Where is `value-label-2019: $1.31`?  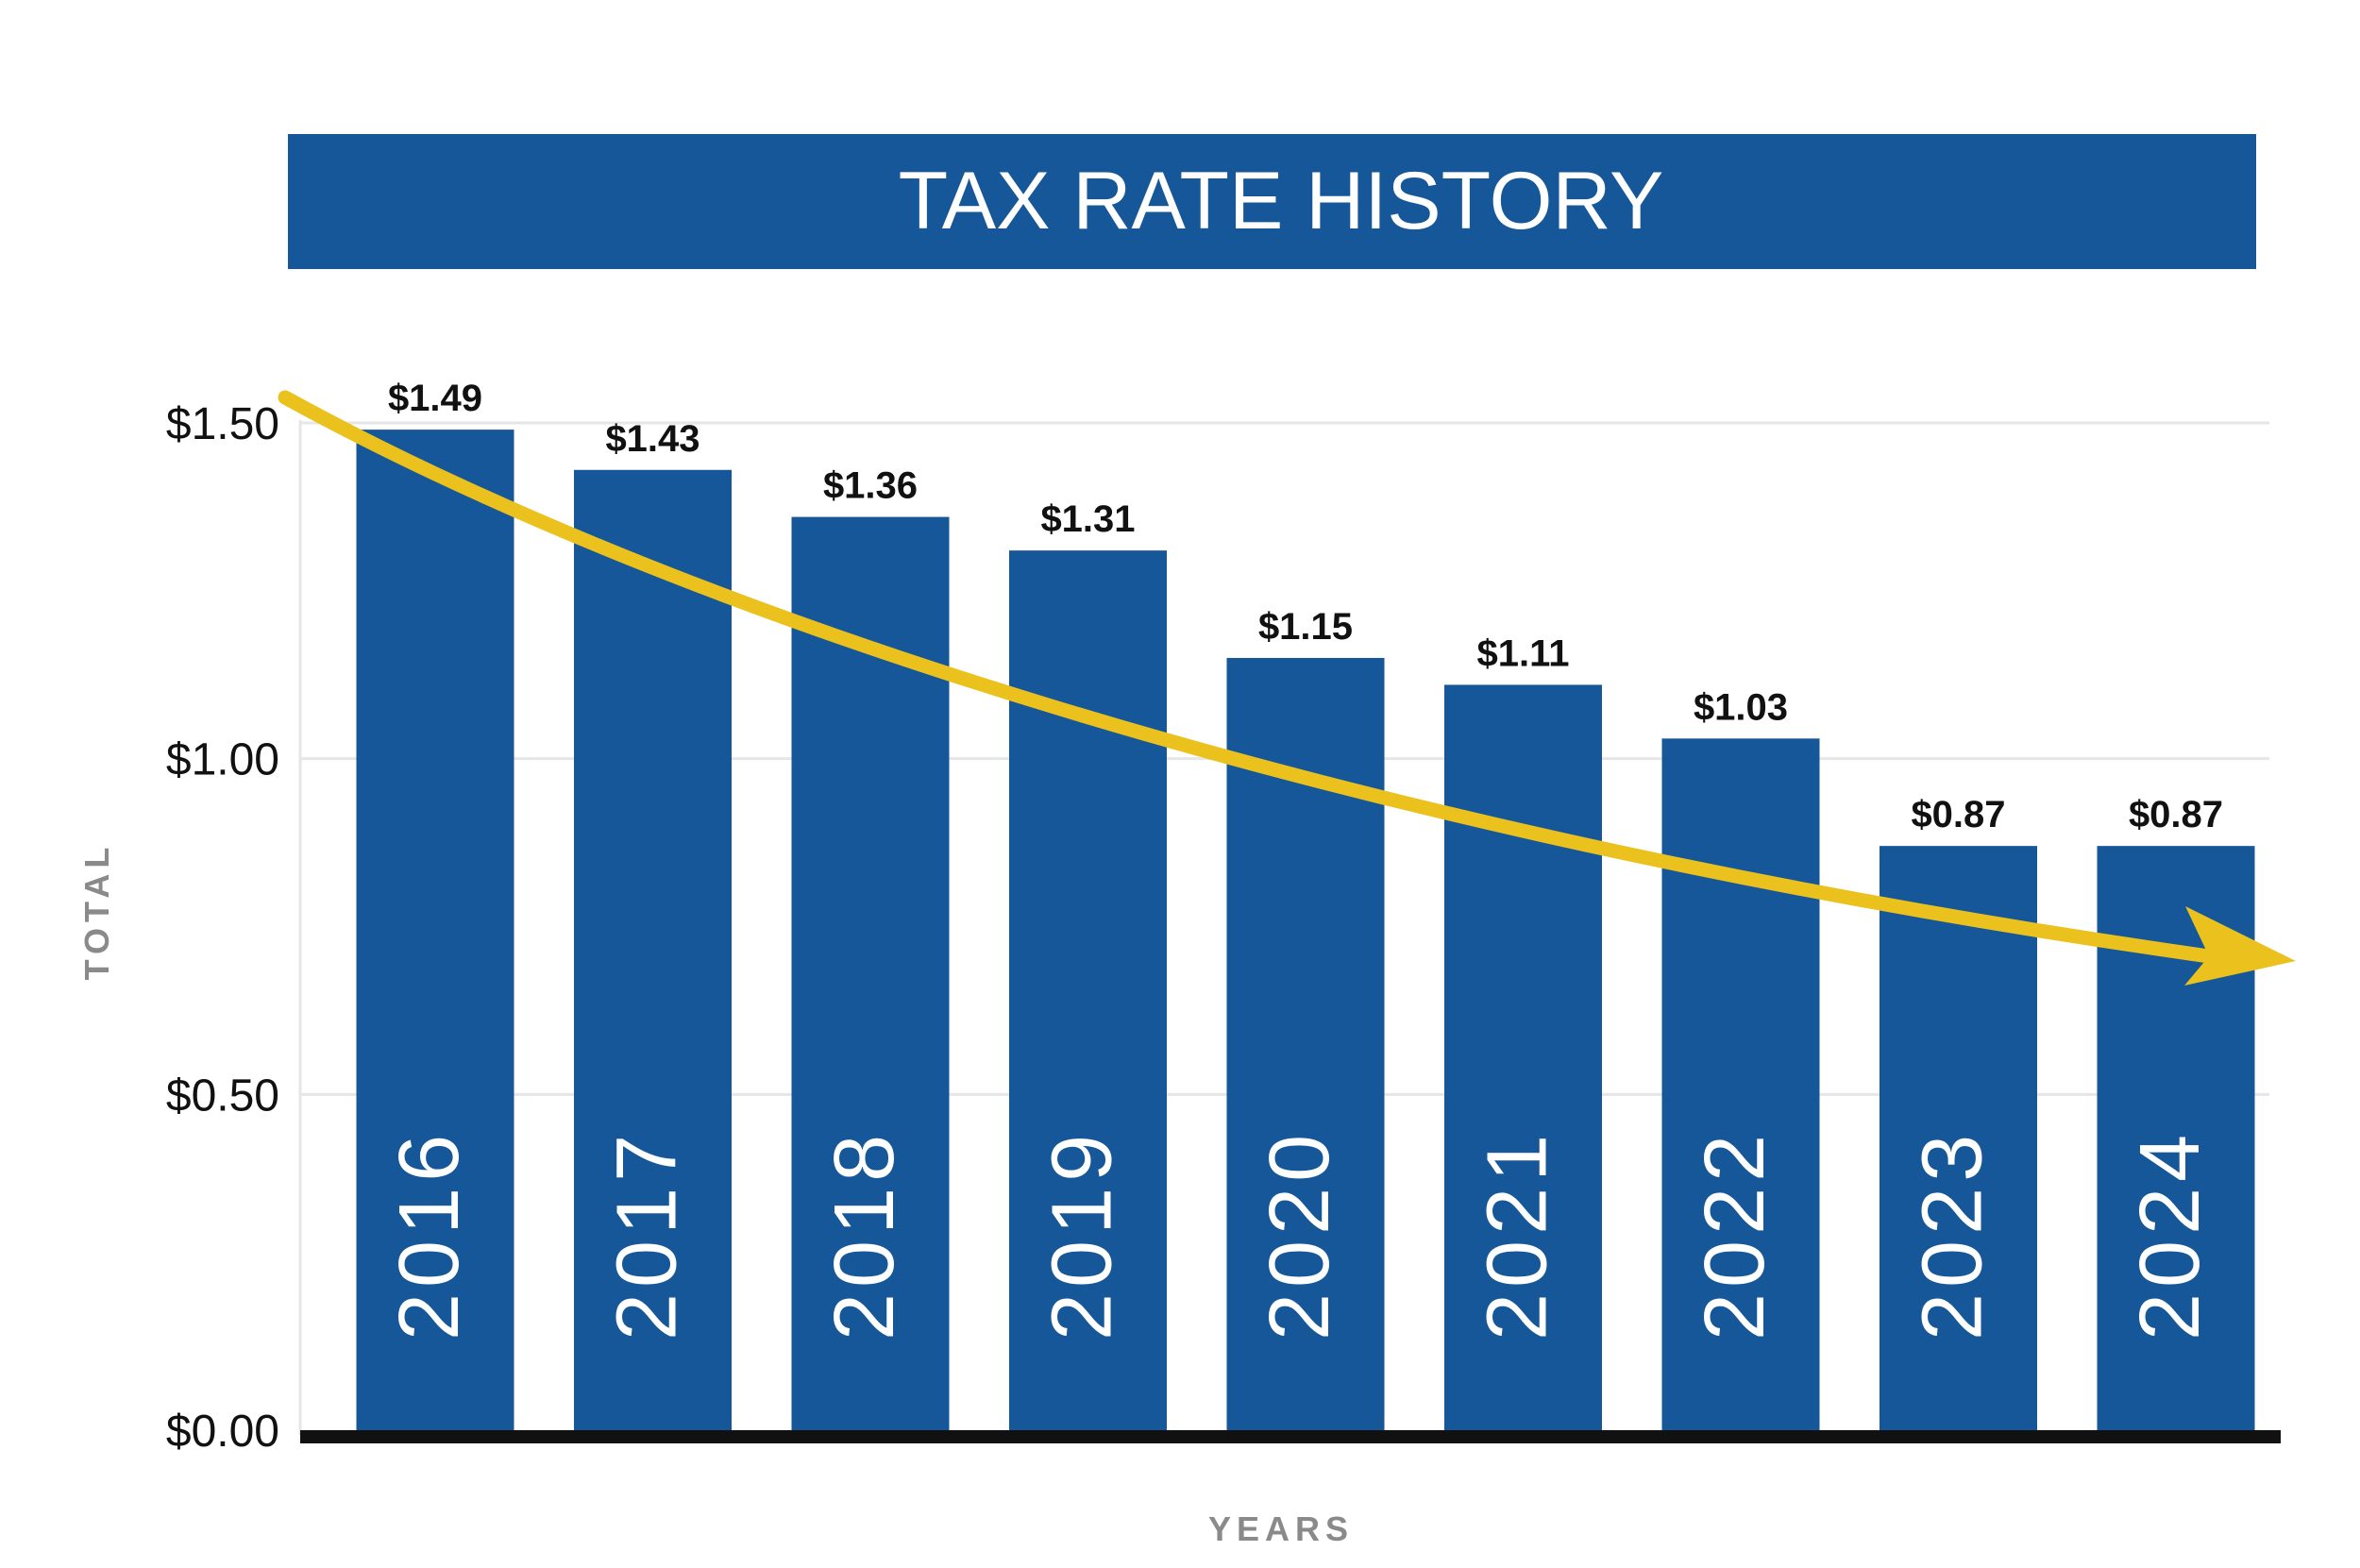 value-label-2019: $1.31 is located at coordinates (1087, 519).